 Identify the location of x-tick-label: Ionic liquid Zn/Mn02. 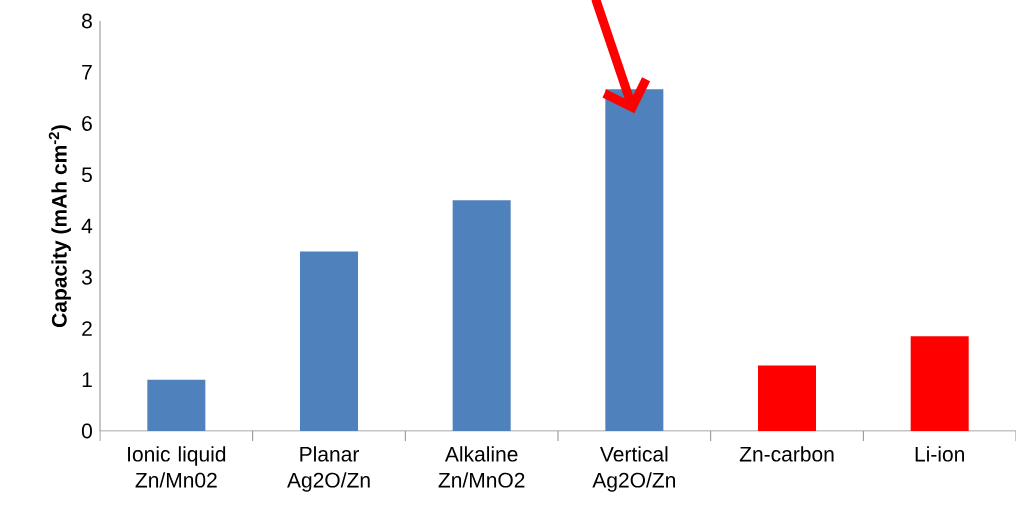
(177, 467).